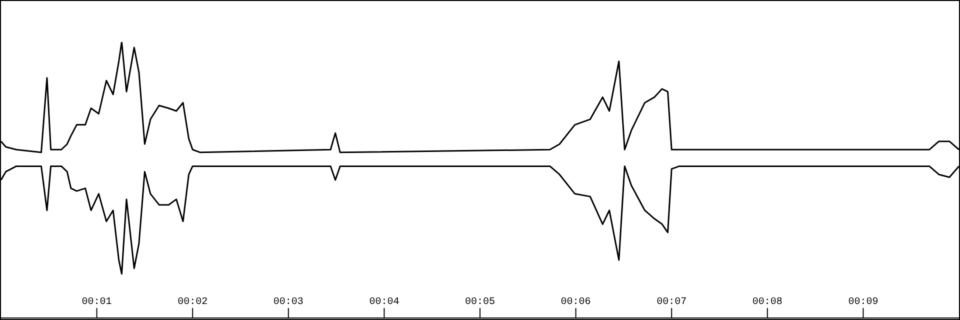 This screenshot has height=320, width=960. What do you see at coordinates (575, 302) in the screenshot?
I see `x-tick-label: 00:06` at bounding box center [575, 302].